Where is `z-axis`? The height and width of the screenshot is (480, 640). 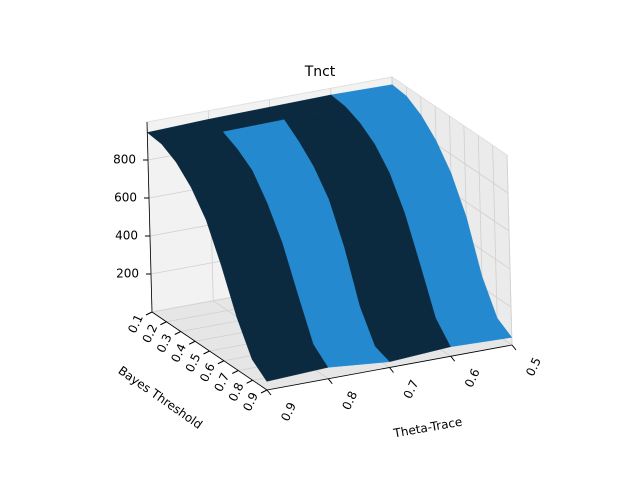 z-axis is located at coordinates (149, 217).